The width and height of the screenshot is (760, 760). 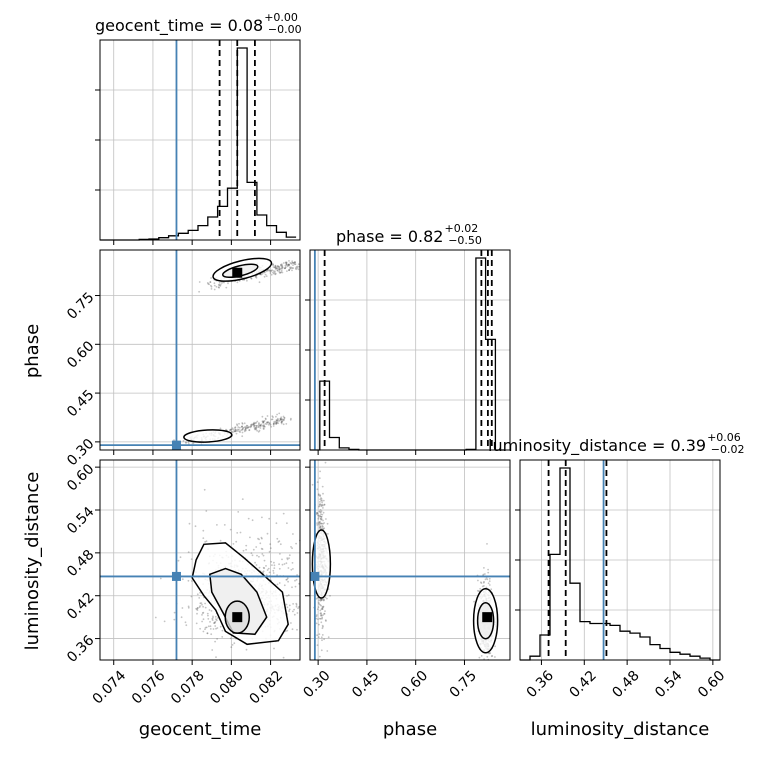 What do you see at coordinates (200, 350) in the screenshot?
I see `panel-frame` at bounding box center [200, 350].